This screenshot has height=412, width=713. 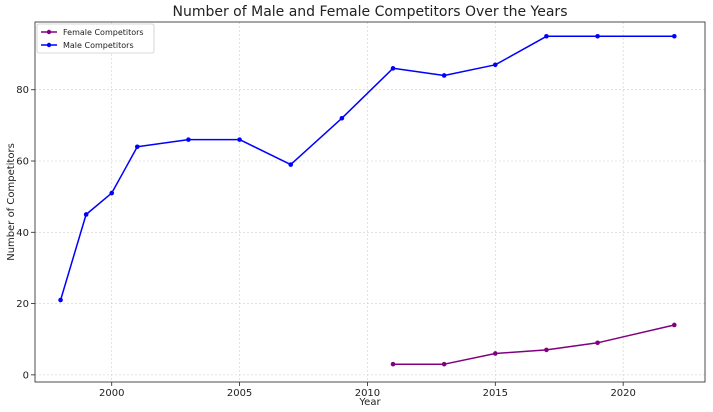 What do you see at coordinates (22, 162) in the screenshot?
I see `y-tick-label: 60` at bounding box center [22, 162].